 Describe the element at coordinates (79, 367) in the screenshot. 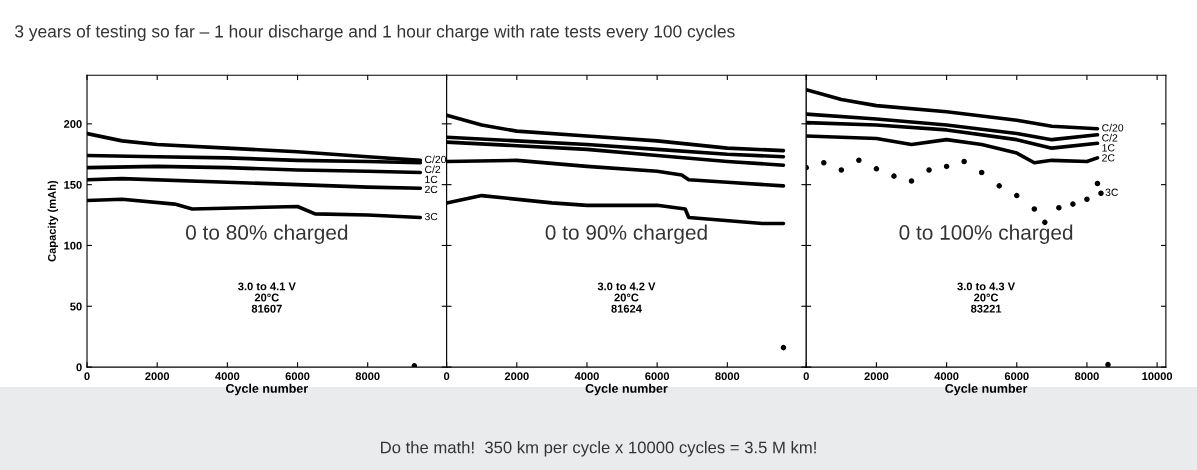

I see `y-tick-label: 0` at that location.